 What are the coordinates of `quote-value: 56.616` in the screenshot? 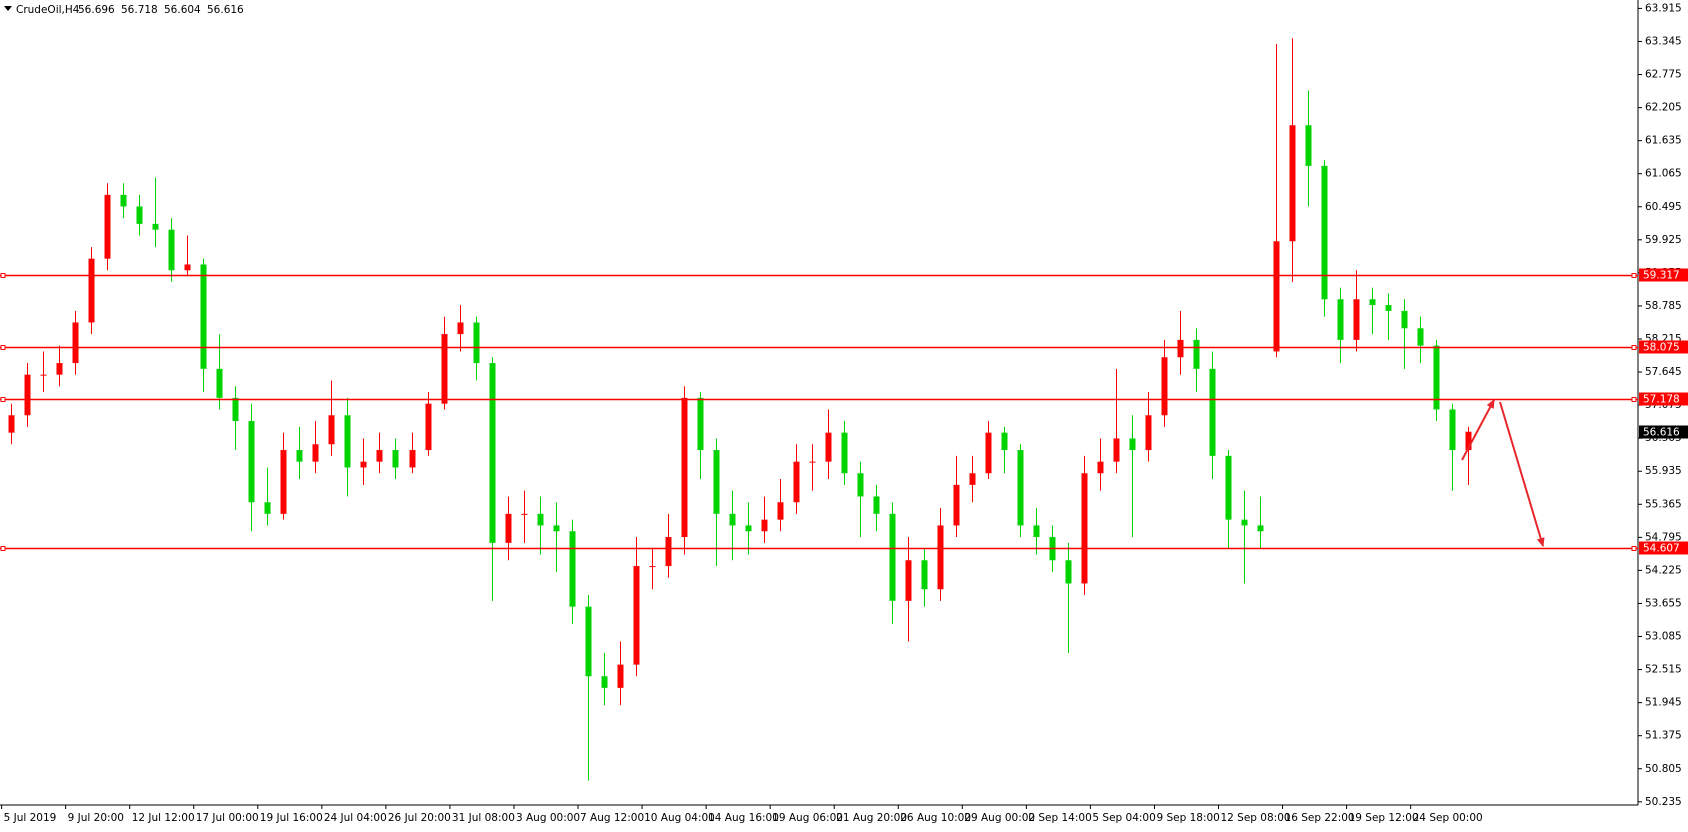 It's located at (225, 10).